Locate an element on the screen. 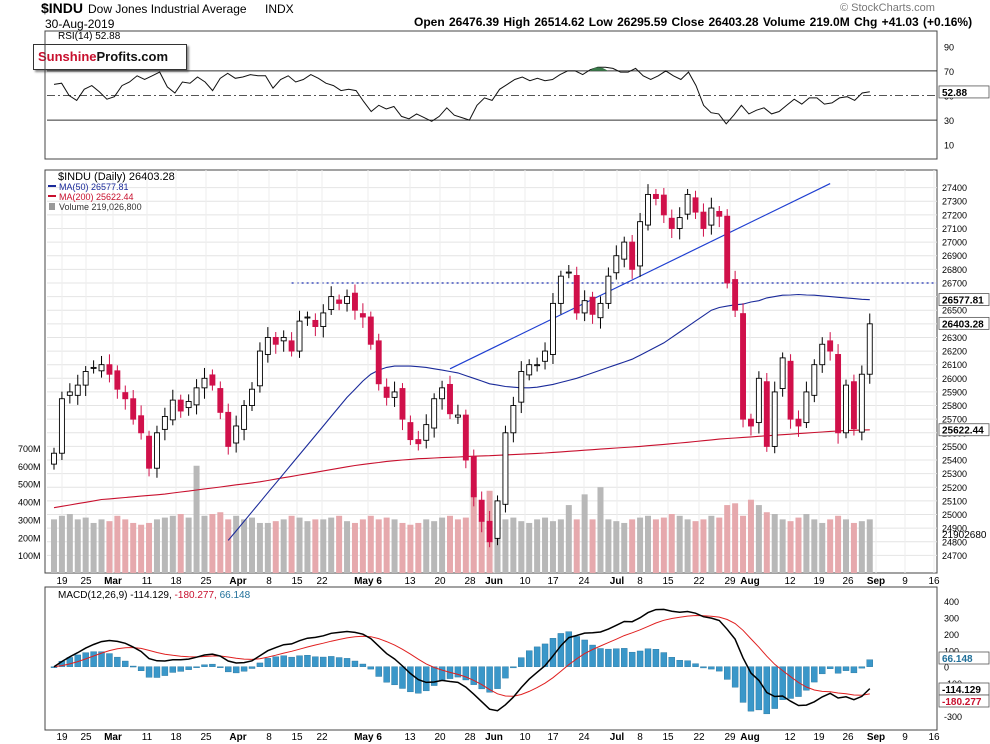 The width and height of the screenshot is (990, 744). price-x-label: 19 is located at coordinates (819, 581).